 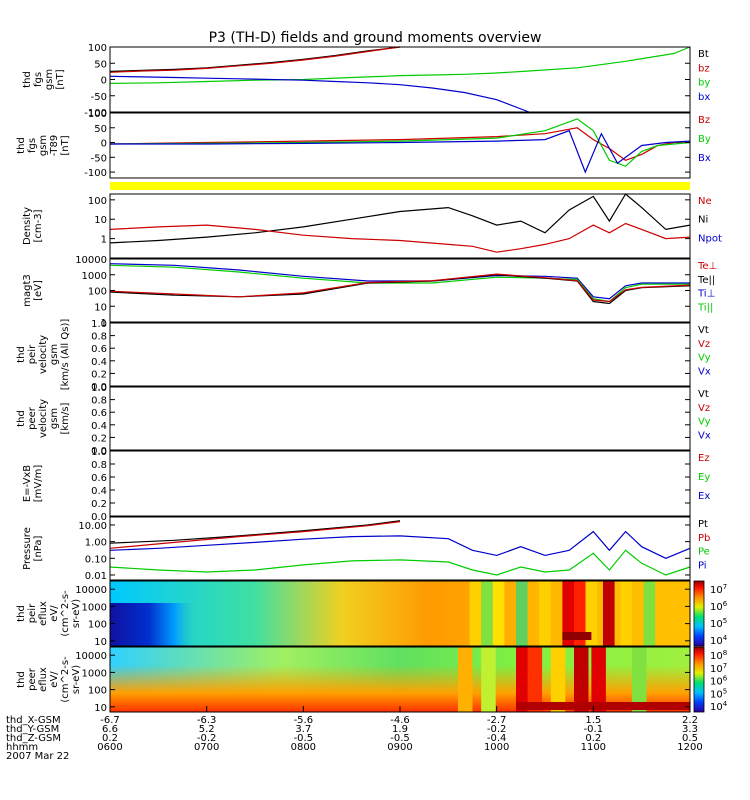 I want to click on colorbar-tick-label: 10⁸, so click(x=718, y=655).